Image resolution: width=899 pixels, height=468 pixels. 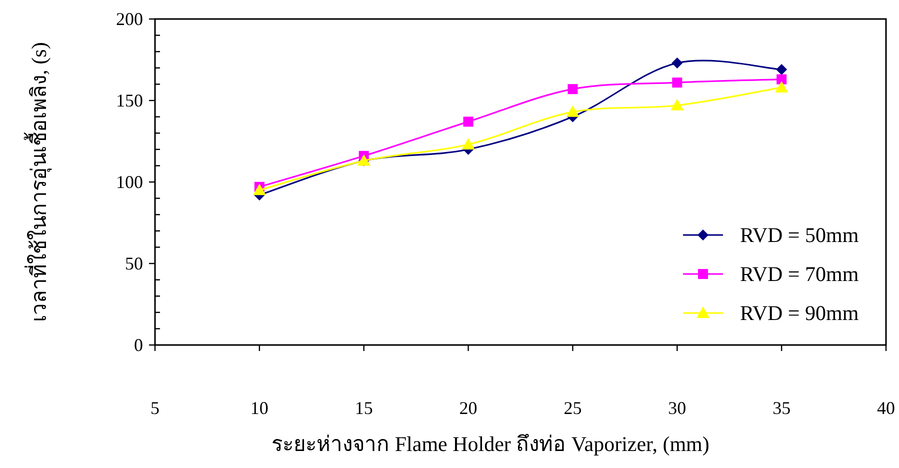 I want to click on x-tick-label: 30, so click(x=677, y=408).